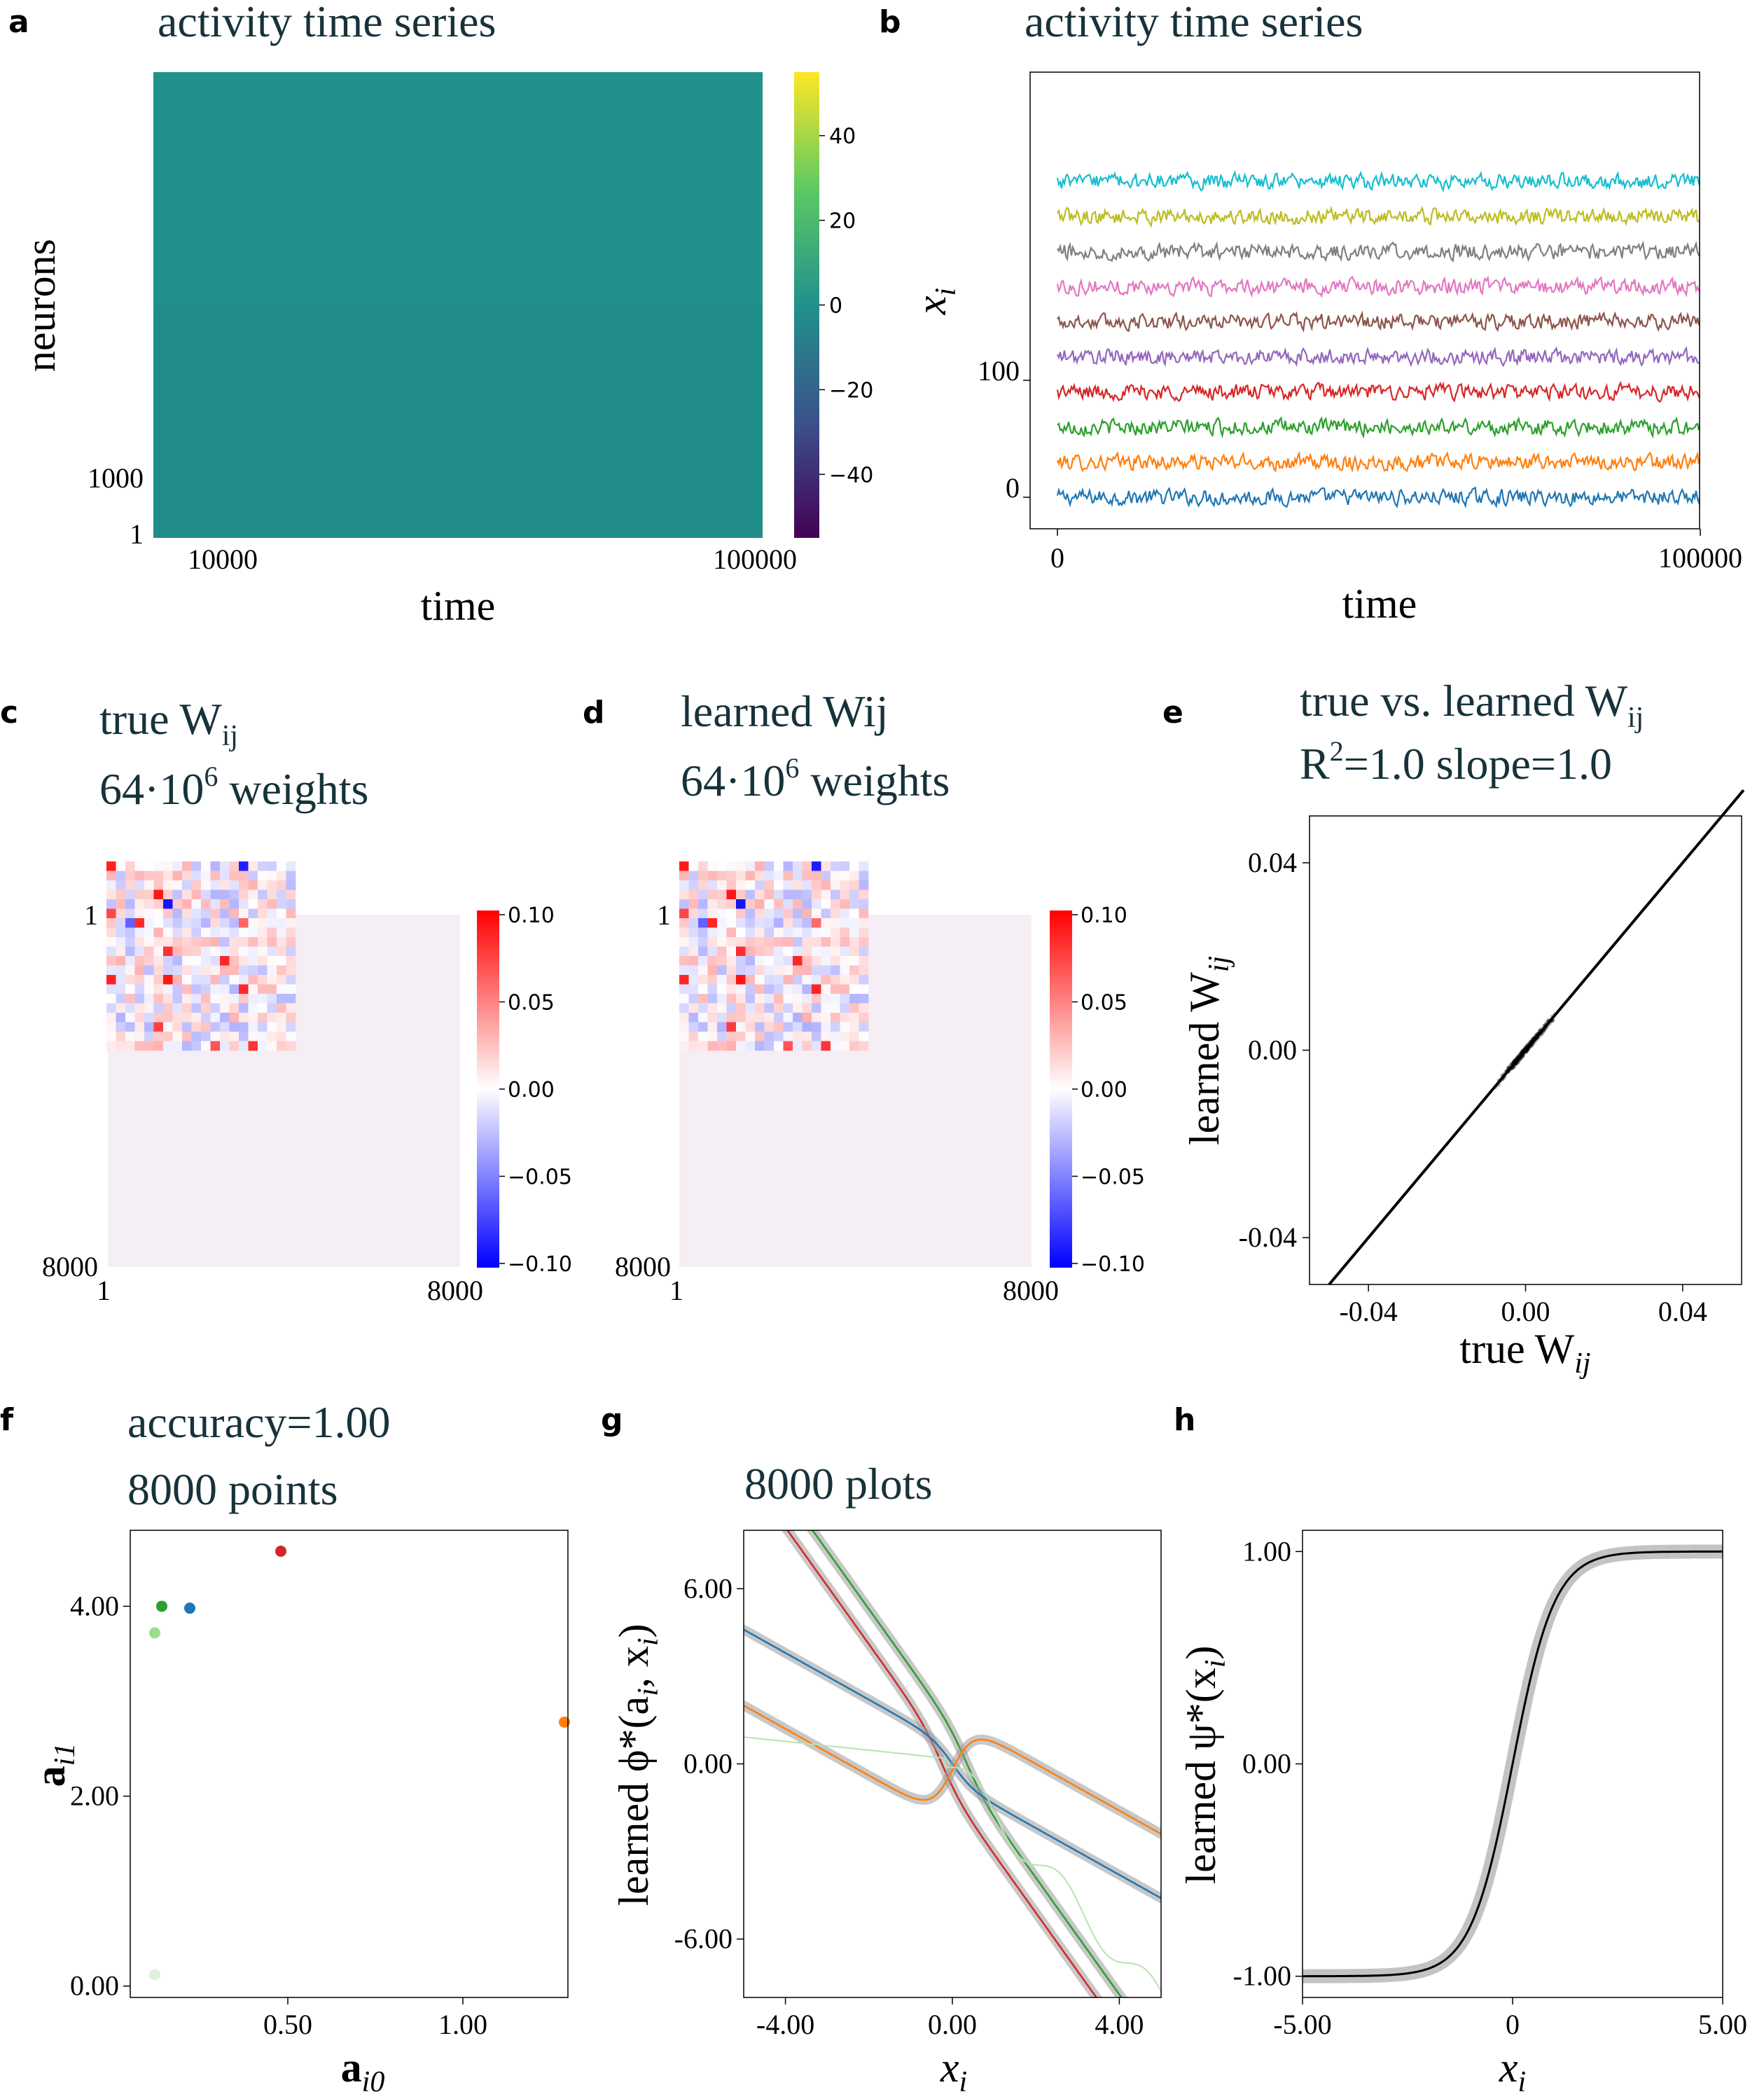 This screenshot has width=1764, height=2092. I want to click on panel-b-xtick: 100000, so click(1700, 558).